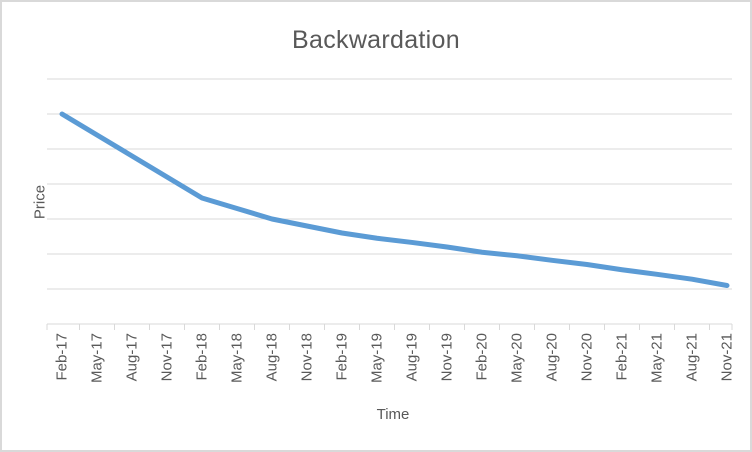 The image size is (752, 452). What do you see at coordinates (447, 357) in the screenshot?
I see `x-tick-label: Nov-19` at bounding box center [447, 357].